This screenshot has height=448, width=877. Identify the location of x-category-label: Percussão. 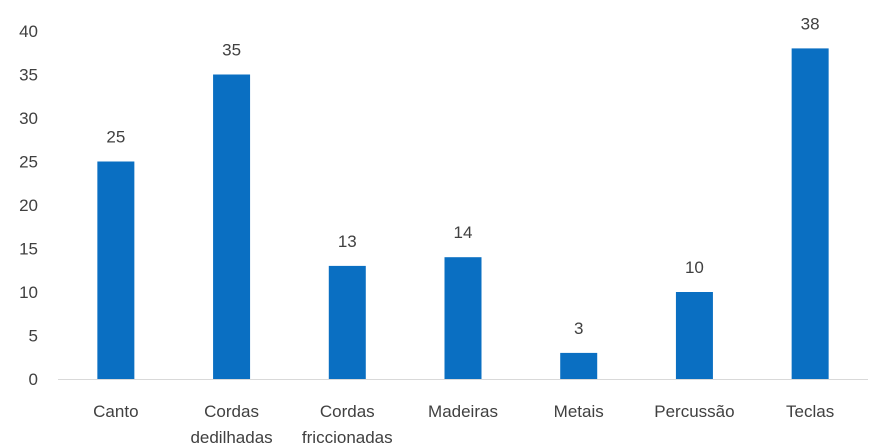
(694, 411).